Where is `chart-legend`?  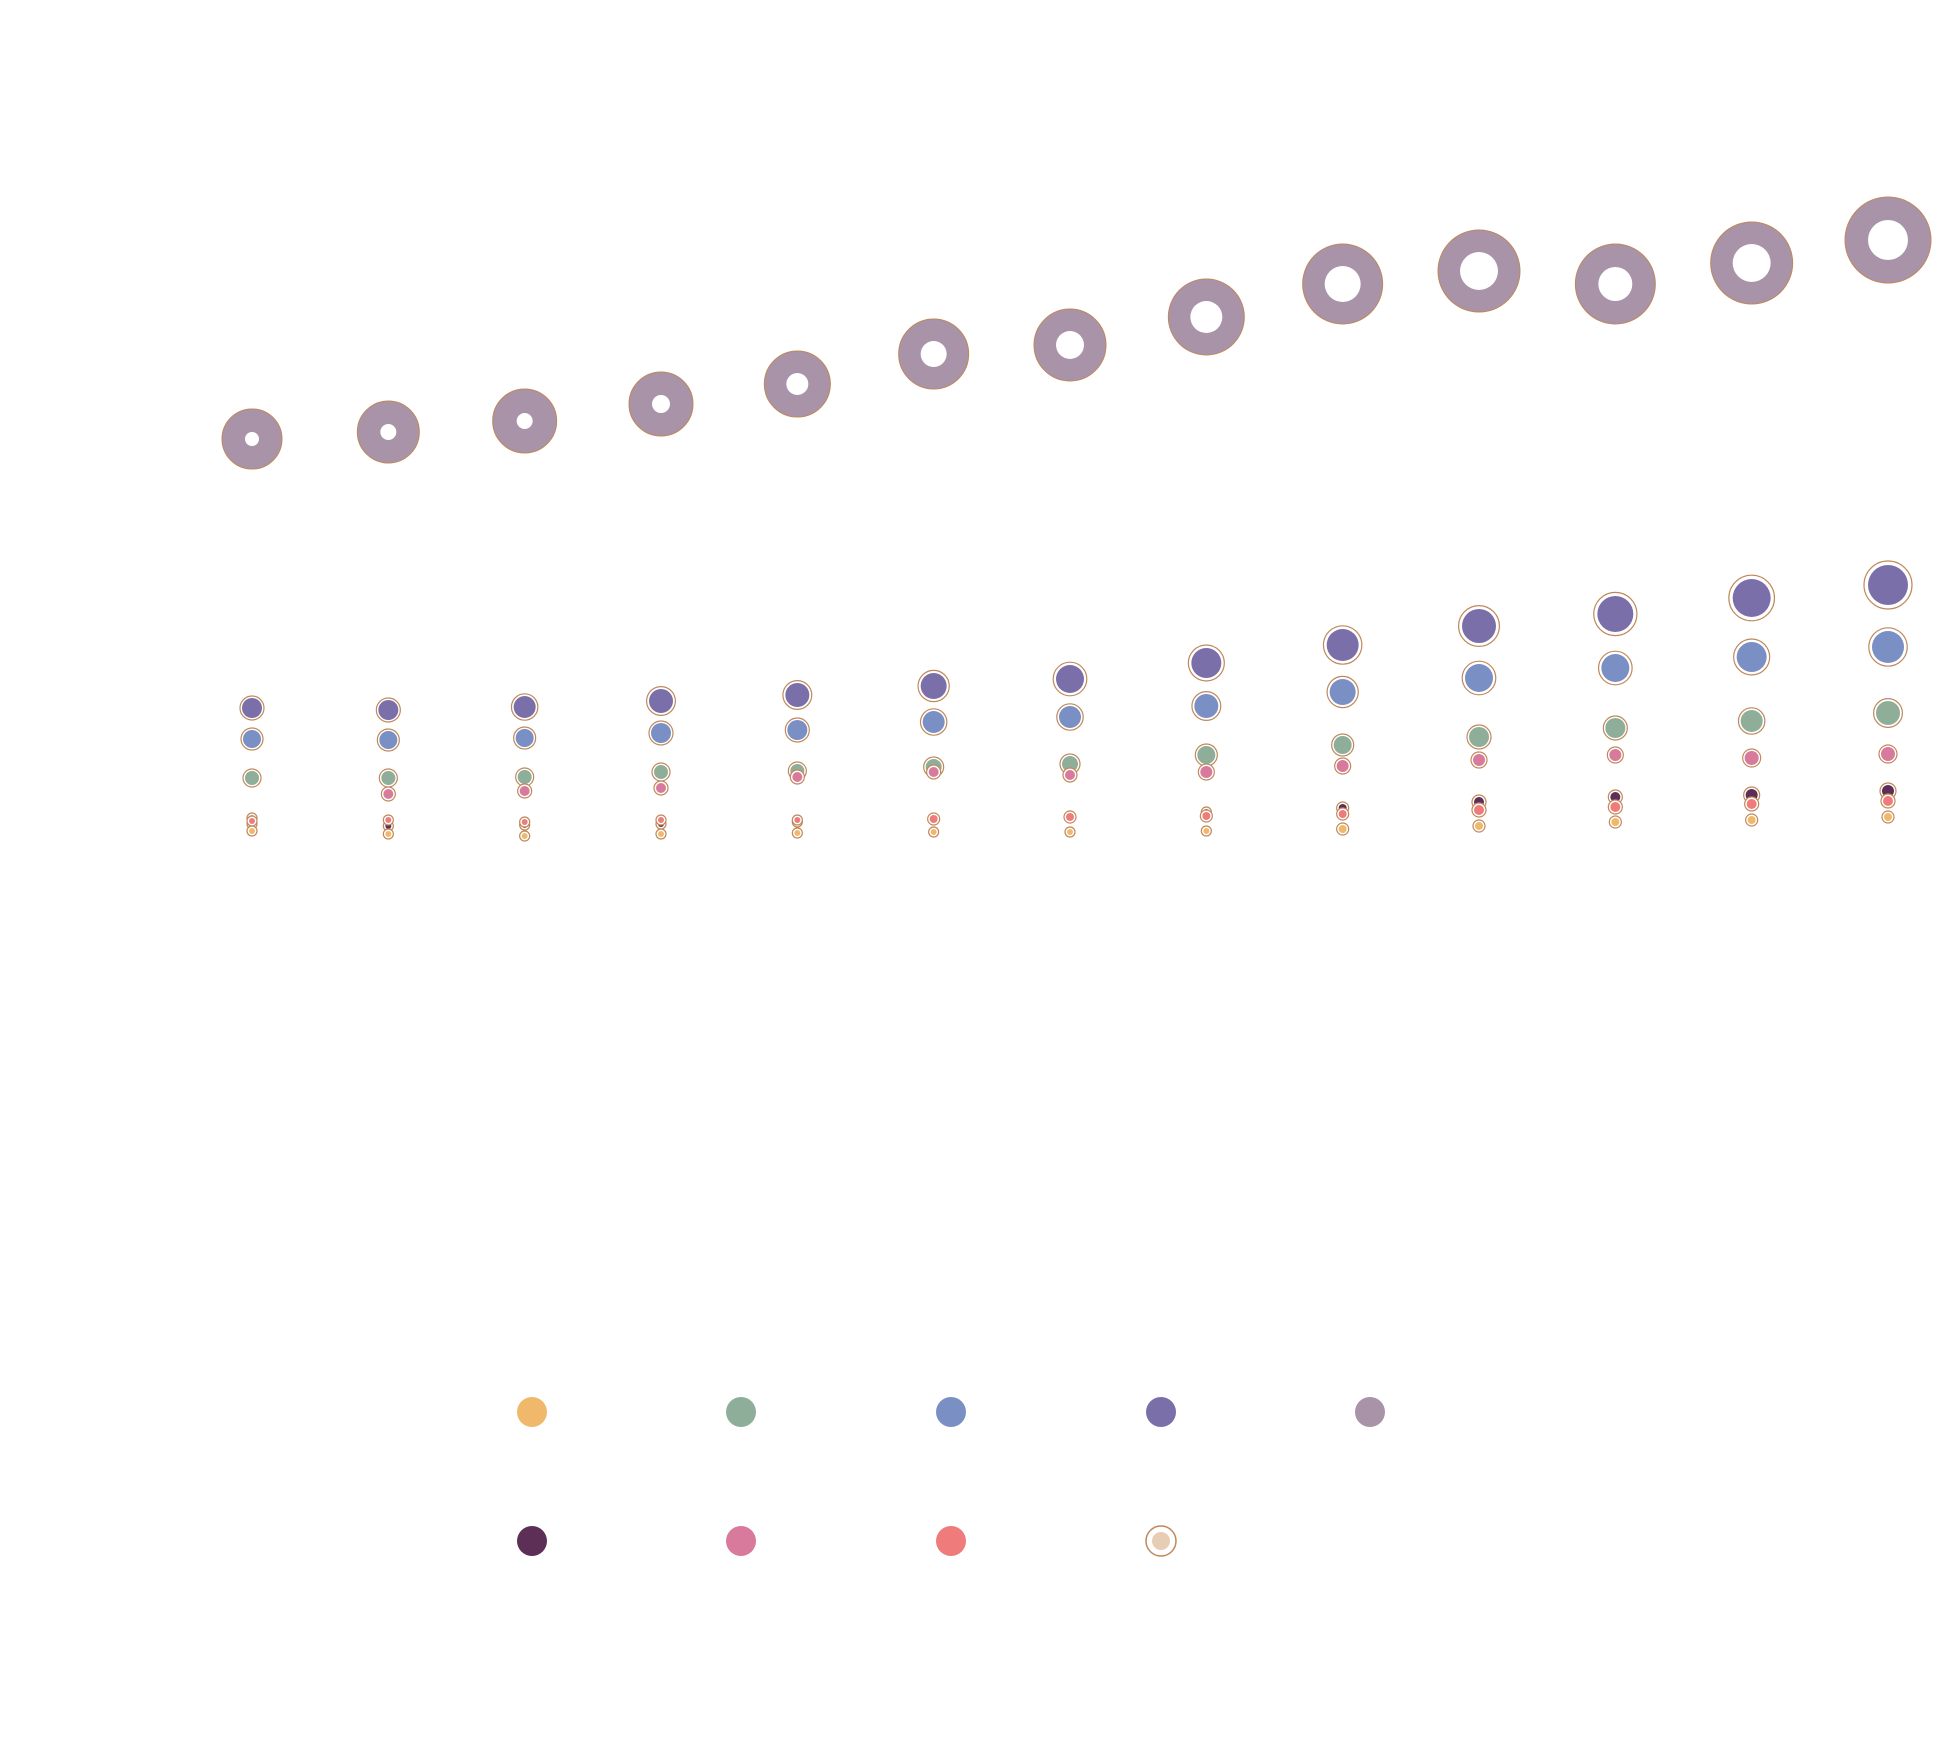 chart-legend is located at coordinates (951, 1477).